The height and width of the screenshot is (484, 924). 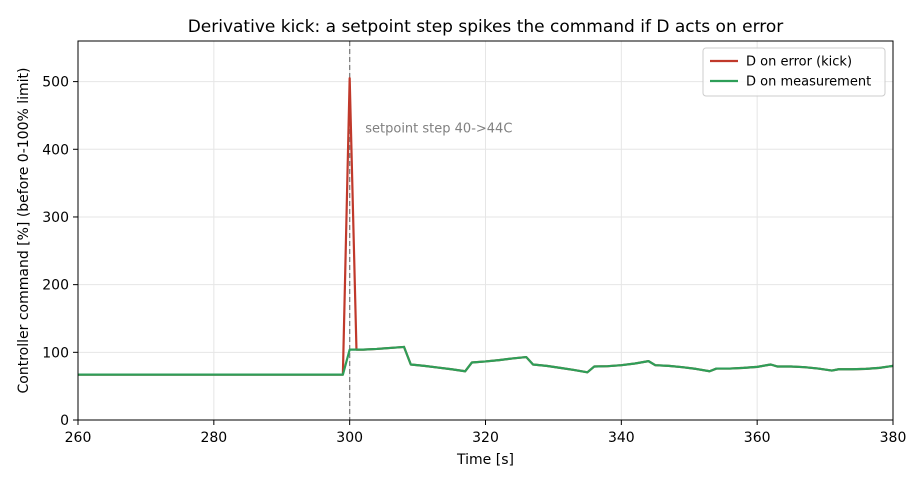 I want to click on x-tick-label: 320, so click(x=485, y=438).